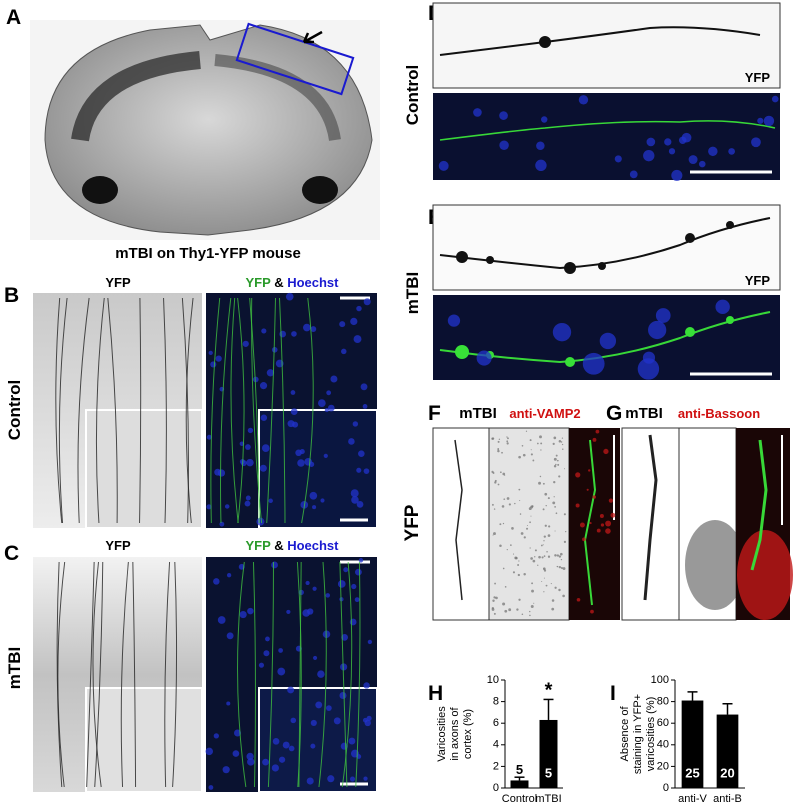 The image size is (793, 806). I want to click on column-title: anti-VAMP2, so click(544, 413).